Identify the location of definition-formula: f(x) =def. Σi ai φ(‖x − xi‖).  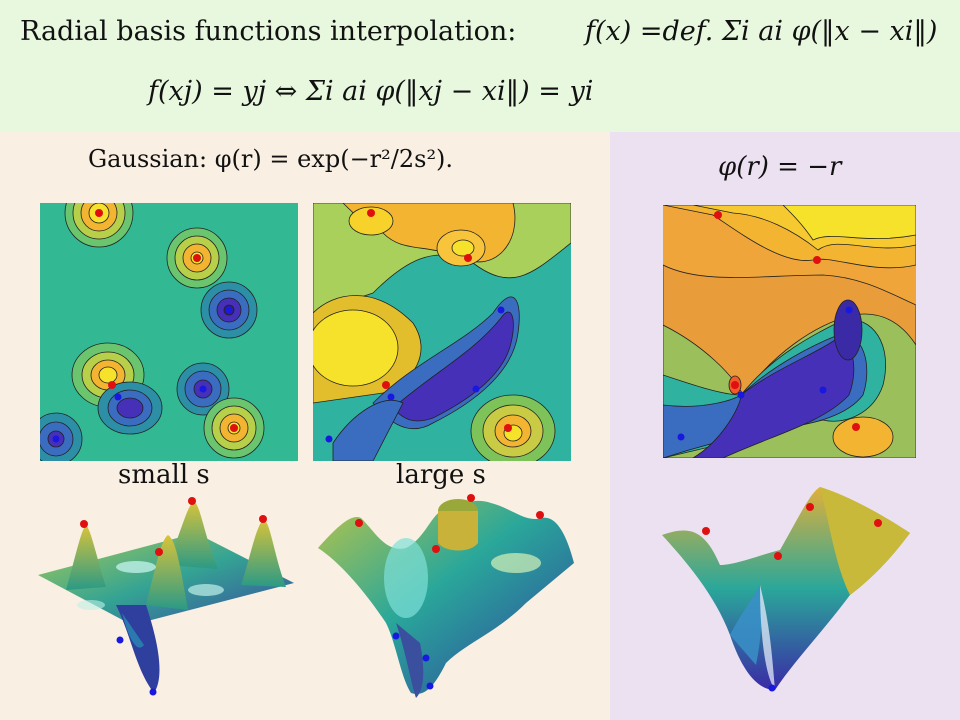
(761, 31).